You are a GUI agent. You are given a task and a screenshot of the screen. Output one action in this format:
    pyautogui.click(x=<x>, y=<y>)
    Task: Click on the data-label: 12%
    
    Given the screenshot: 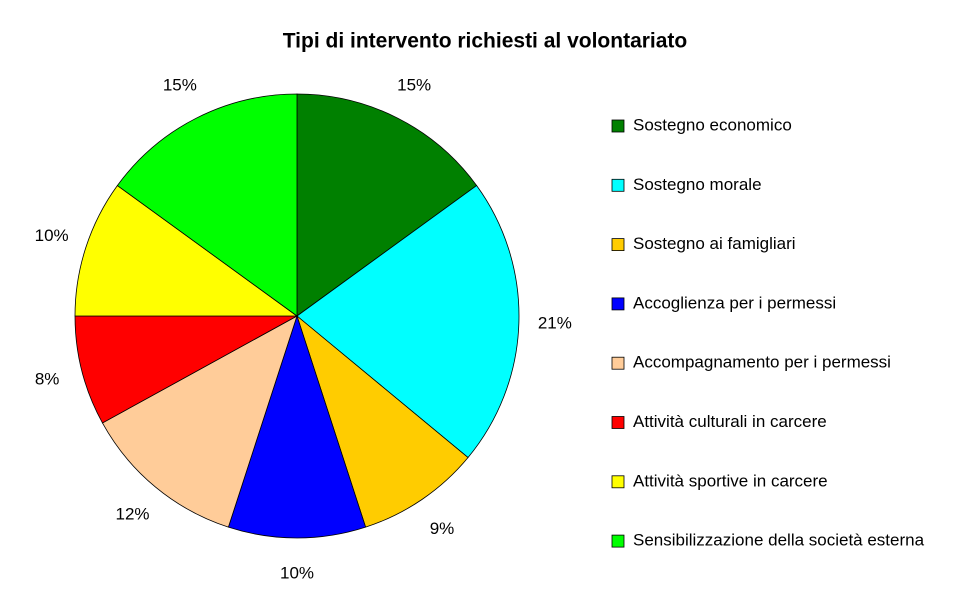 What is the action you would take?
    pyautogui.click(x=133, y=513)
    